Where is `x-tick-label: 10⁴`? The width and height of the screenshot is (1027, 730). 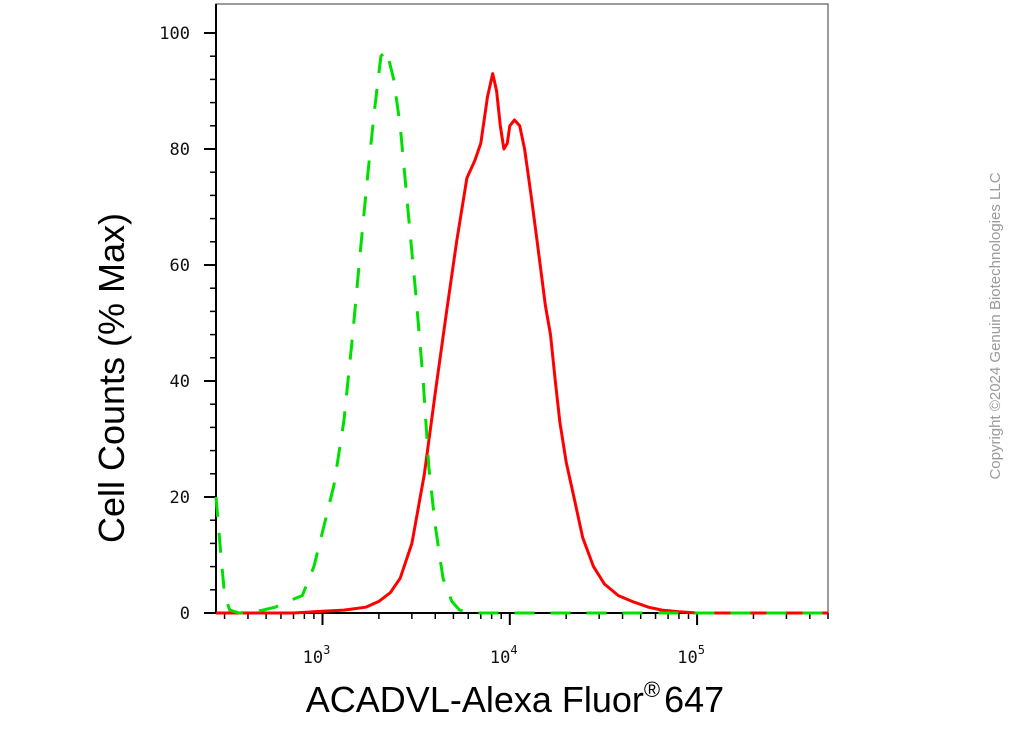 x-tick-label: 10⁴ is located at coordinates (504, 655).